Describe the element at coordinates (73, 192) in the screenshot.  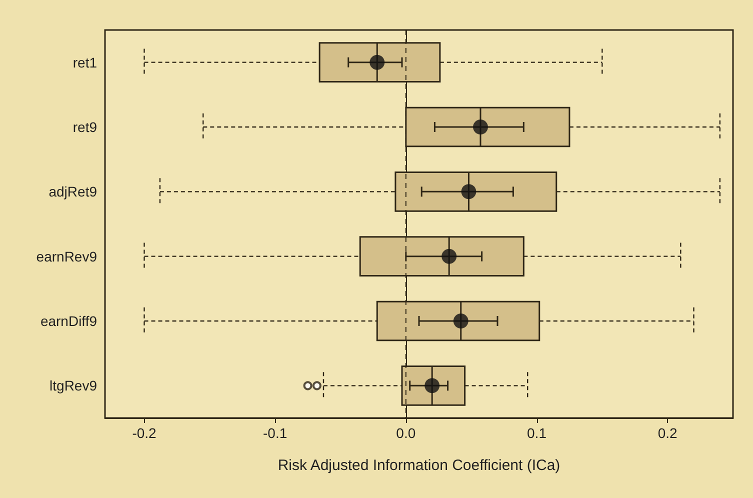
I see `y-tick-label: adjRet9` at that location.